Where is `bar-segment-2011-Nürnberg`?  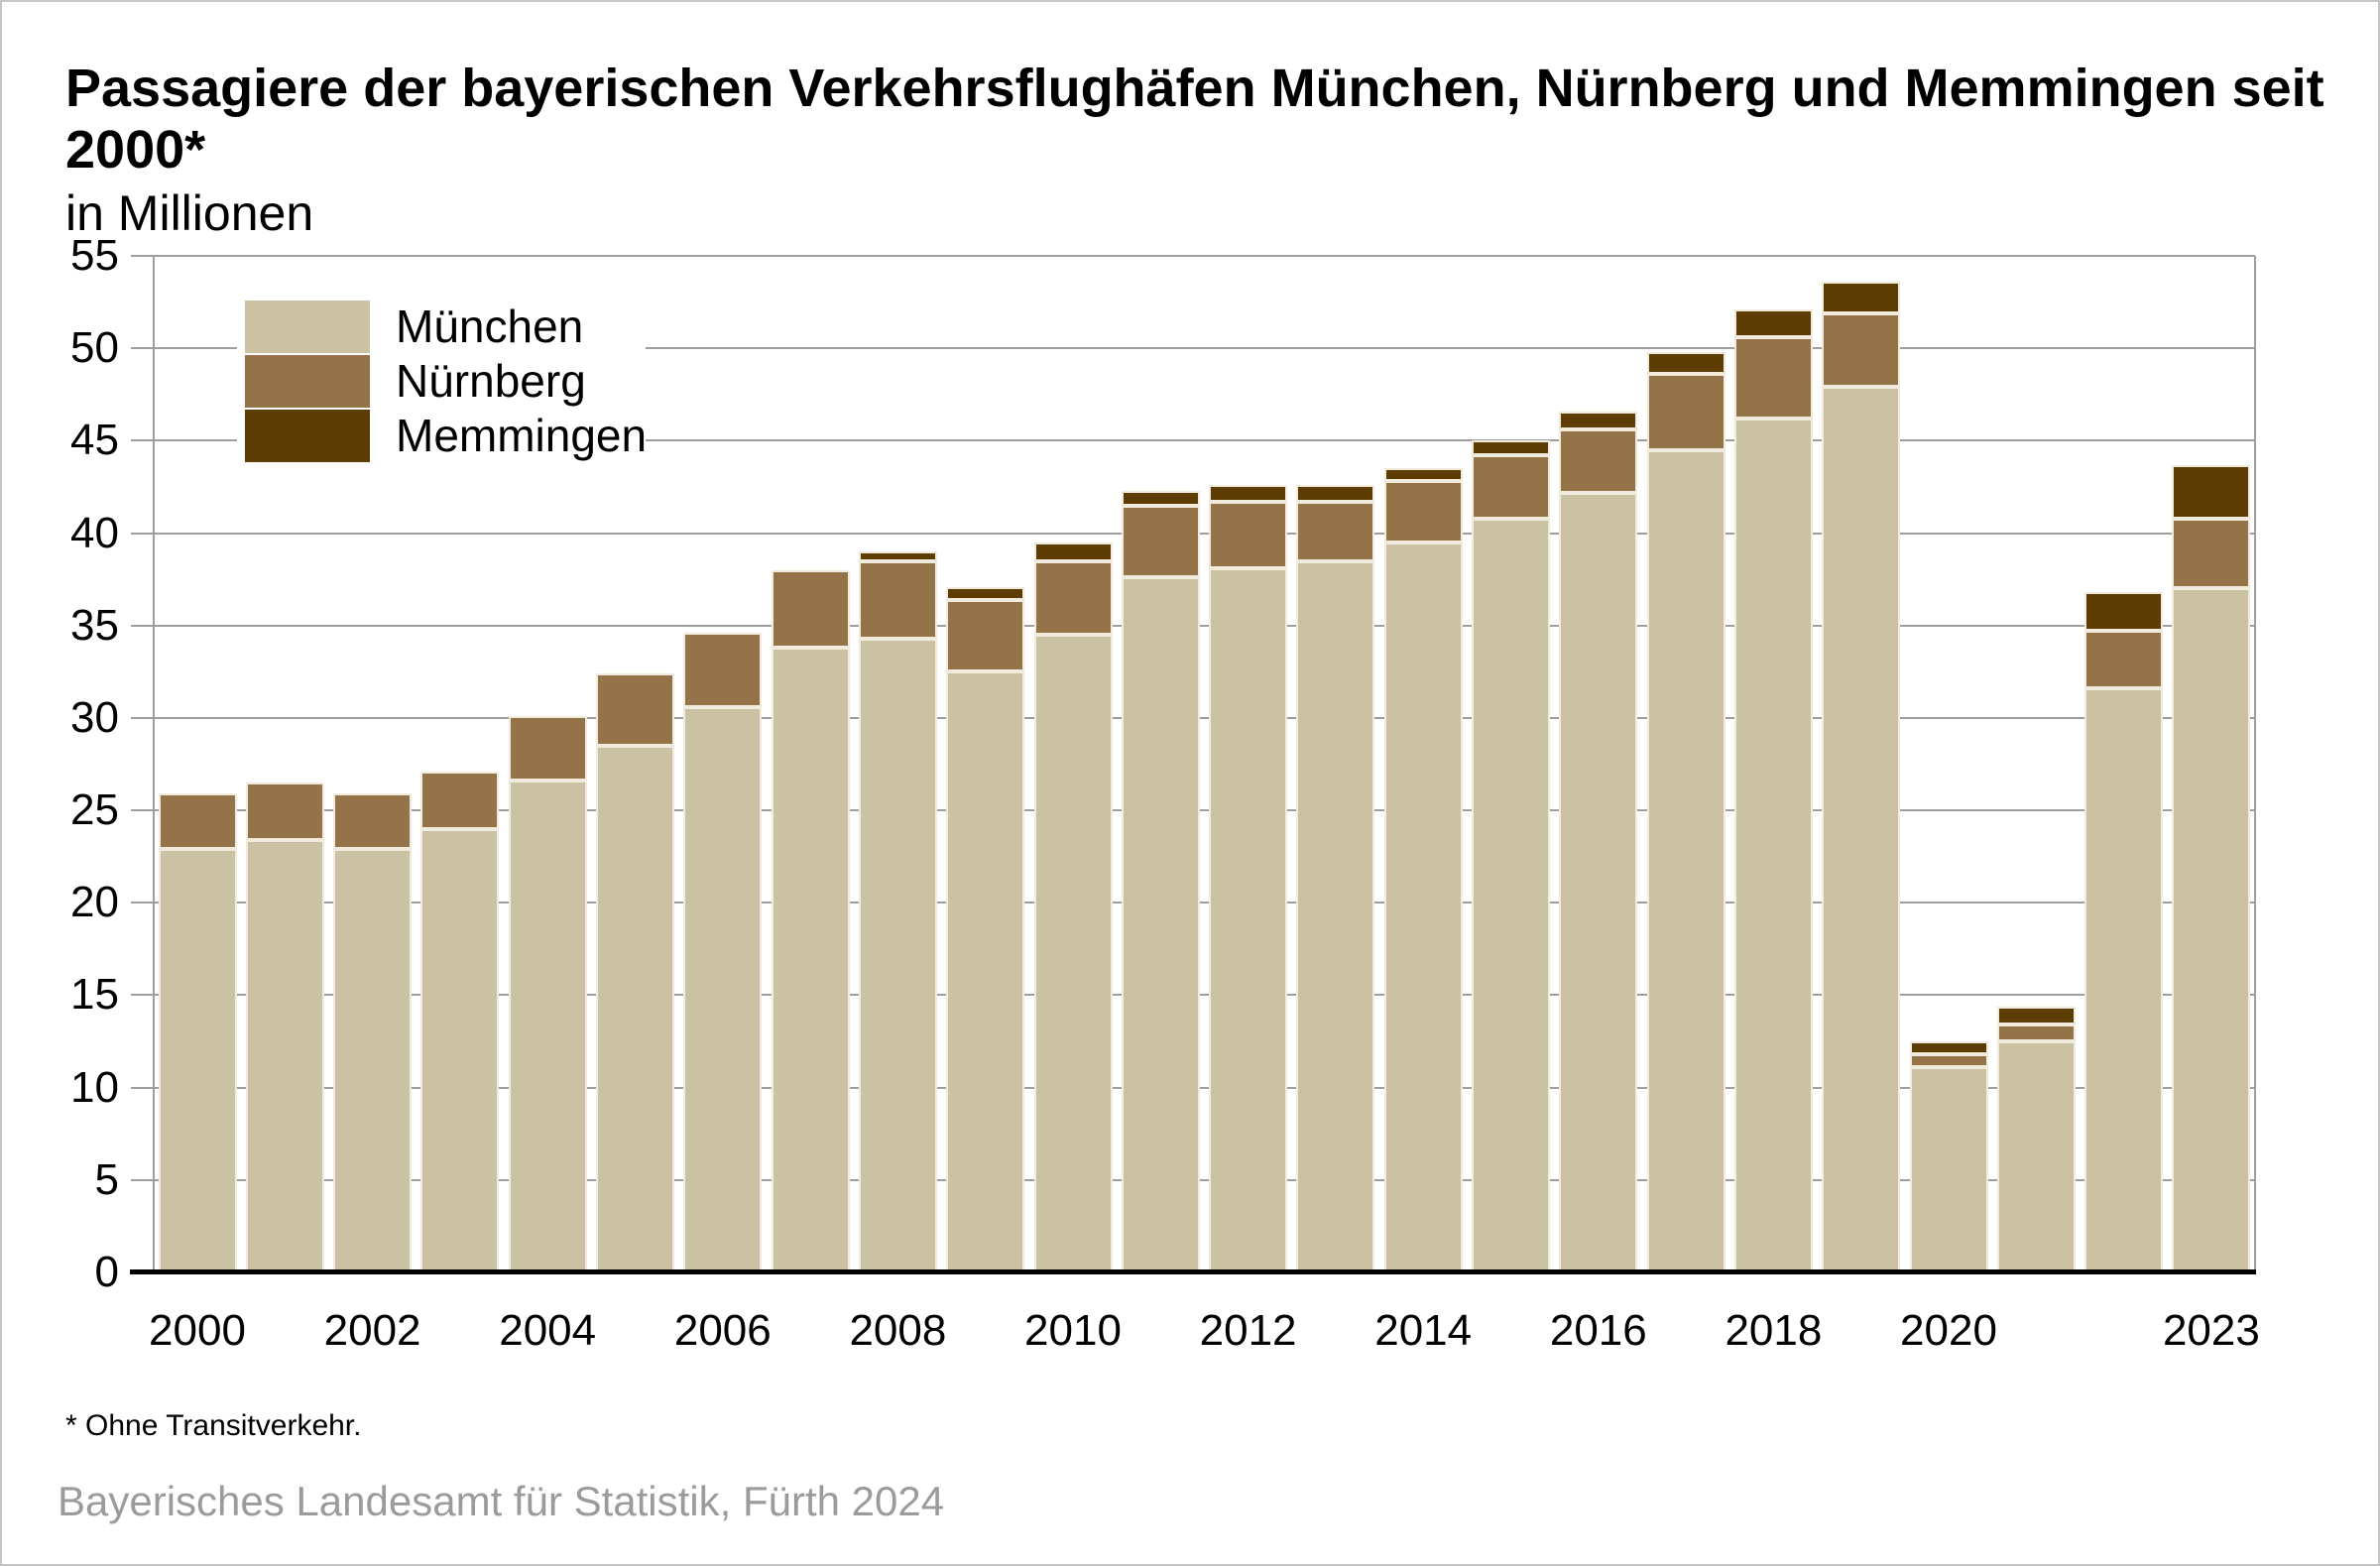
bar-segment-2011-Nürnberg is located at coordinates (1160, 541).